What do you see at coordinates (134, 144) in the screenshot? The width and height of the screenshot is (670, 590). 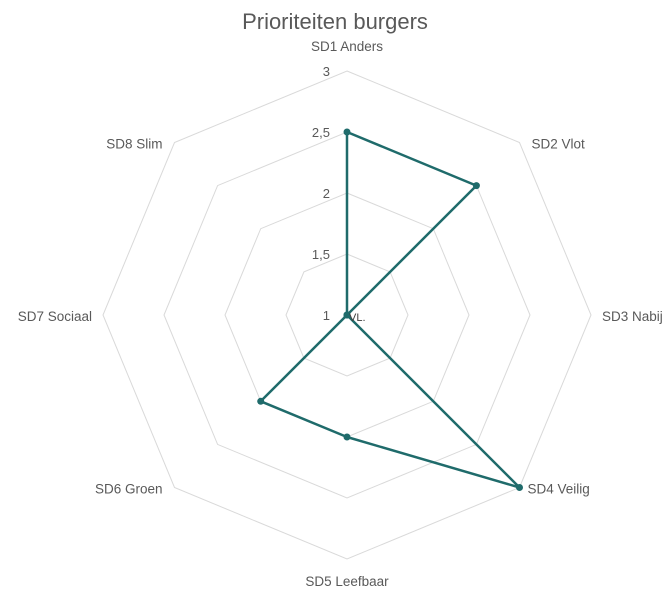 I see `category-label: SD8 Slim` at bounding box center [134, 144].